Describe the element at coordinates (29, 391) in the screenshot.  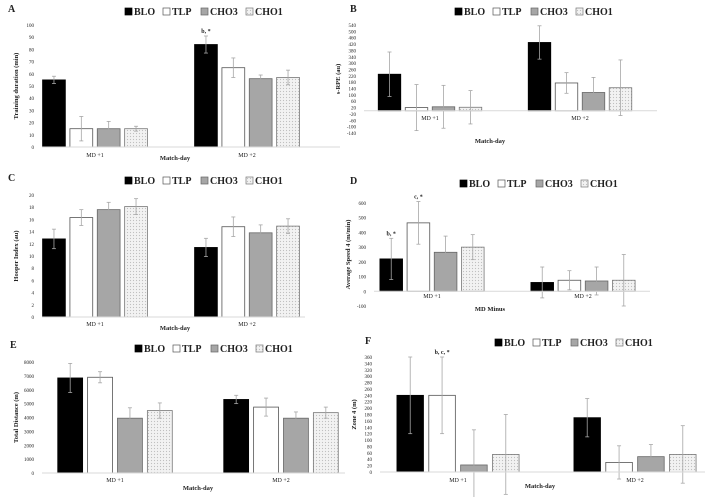
I see `y-tick-label: 6000` at that location.